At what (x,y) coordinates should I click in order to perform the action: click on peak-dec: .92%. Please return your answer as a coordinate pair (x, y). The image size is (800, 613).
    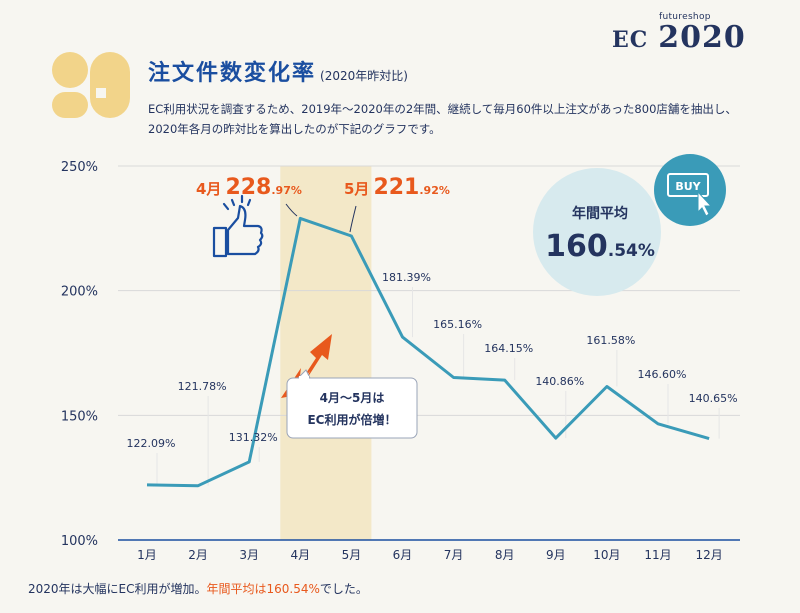
    Looking at the image, I should click on (434, 190).